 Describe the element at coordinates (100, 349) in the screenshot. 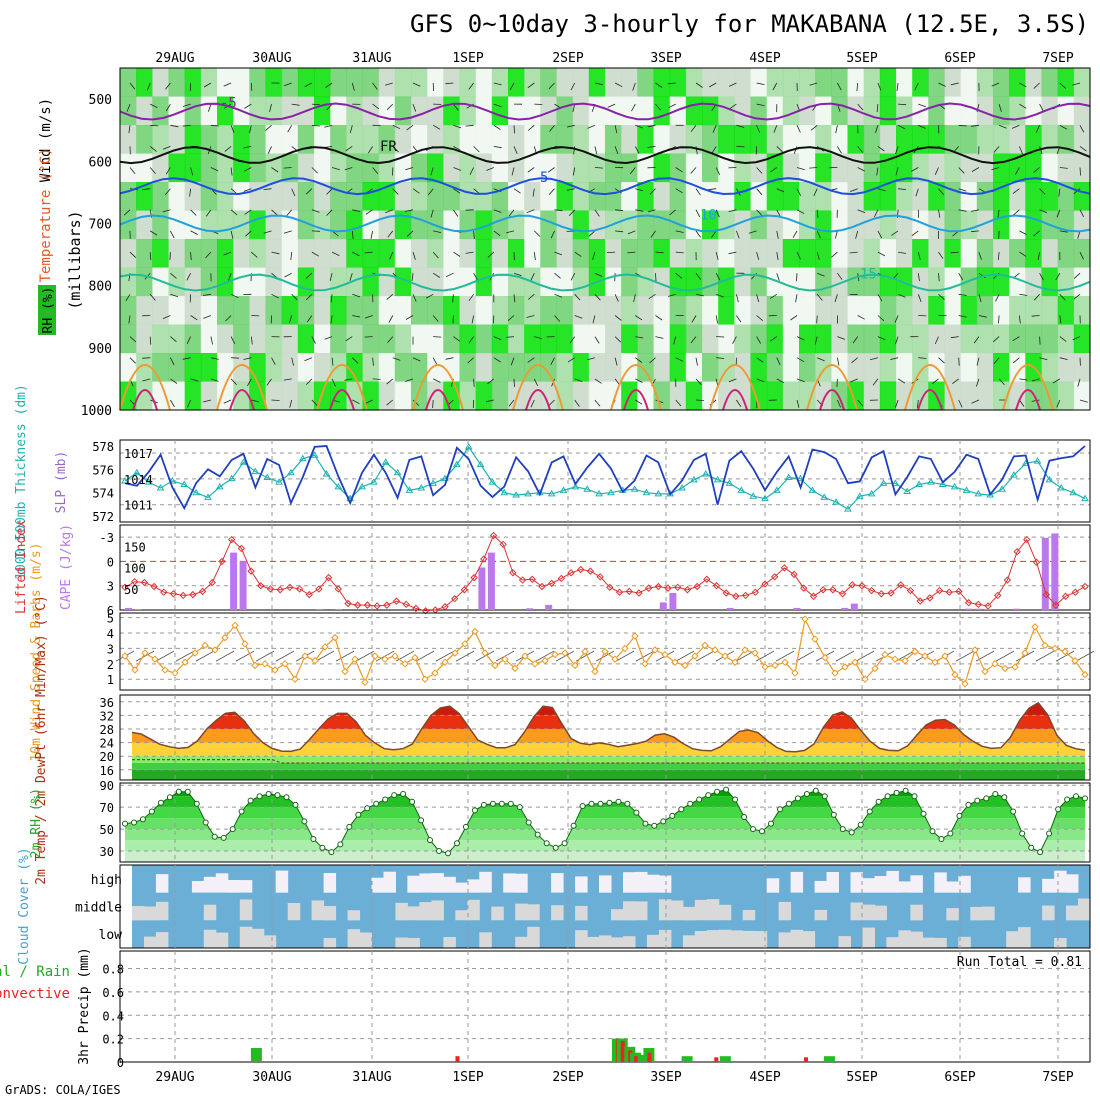

I see `axis-tick-label: 900` at that location.